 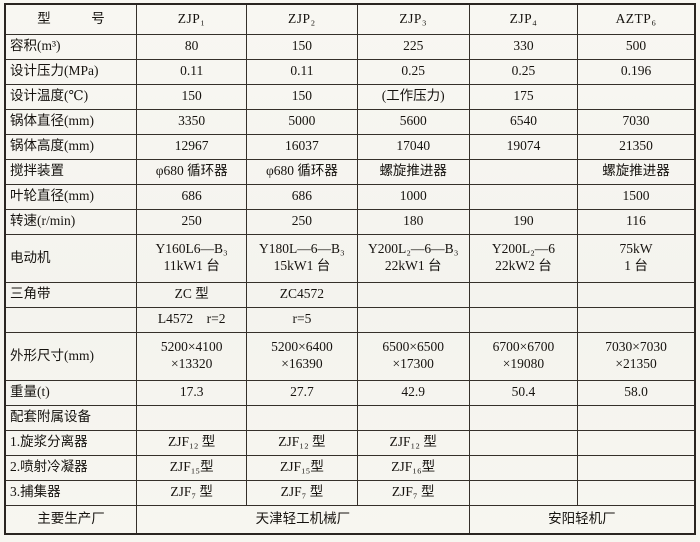 I want to click on spec-cell: 80, so click(x=192, y=46).